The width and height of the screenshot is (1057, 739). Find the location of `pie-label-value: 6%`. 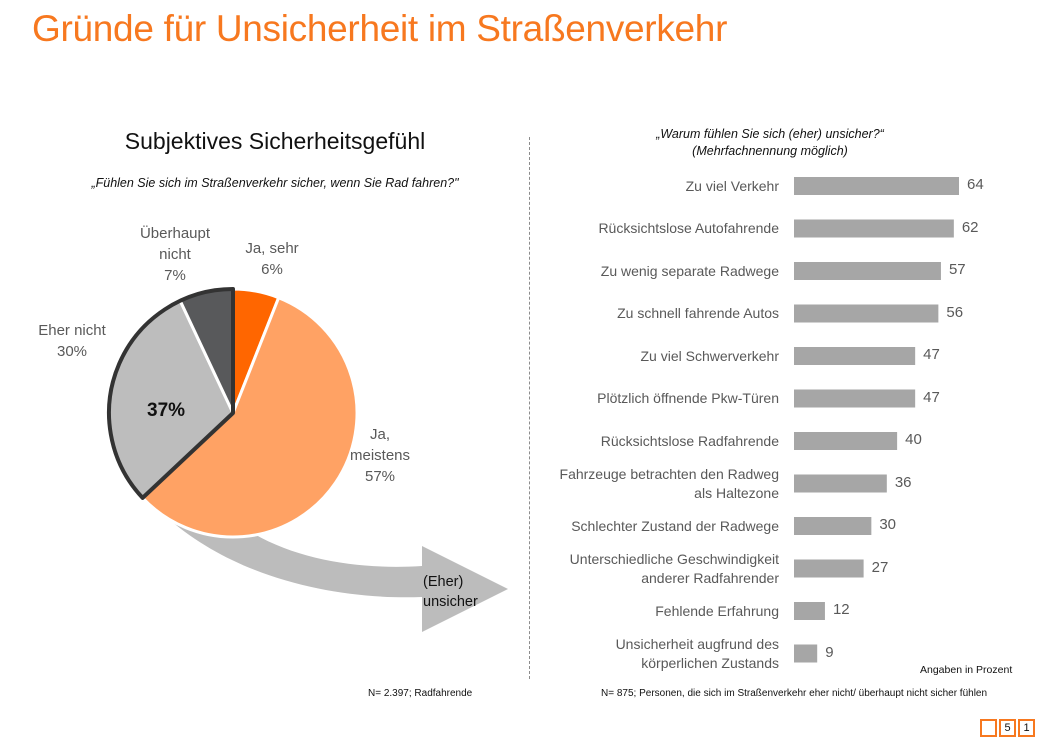

pie-label-value: 6% is located at coordinates (272, 269).